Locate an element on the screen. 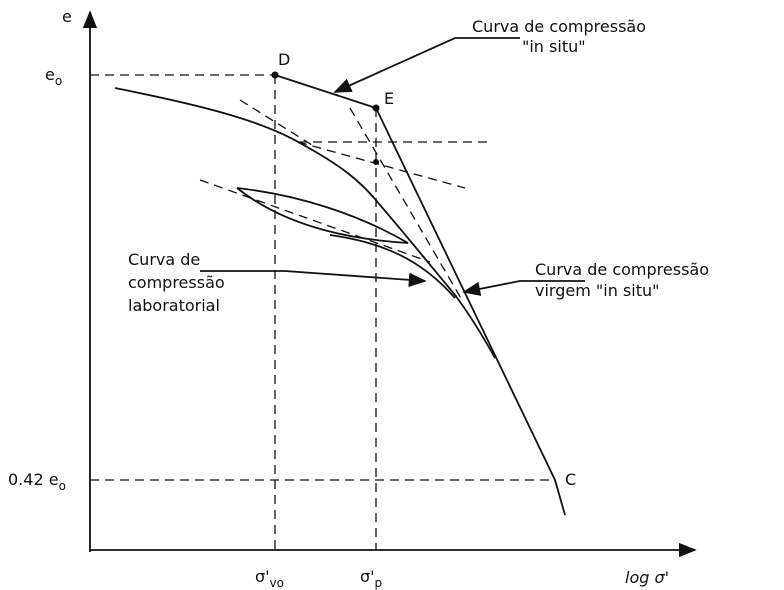  point-label: E is located at coordinates (389, 98).